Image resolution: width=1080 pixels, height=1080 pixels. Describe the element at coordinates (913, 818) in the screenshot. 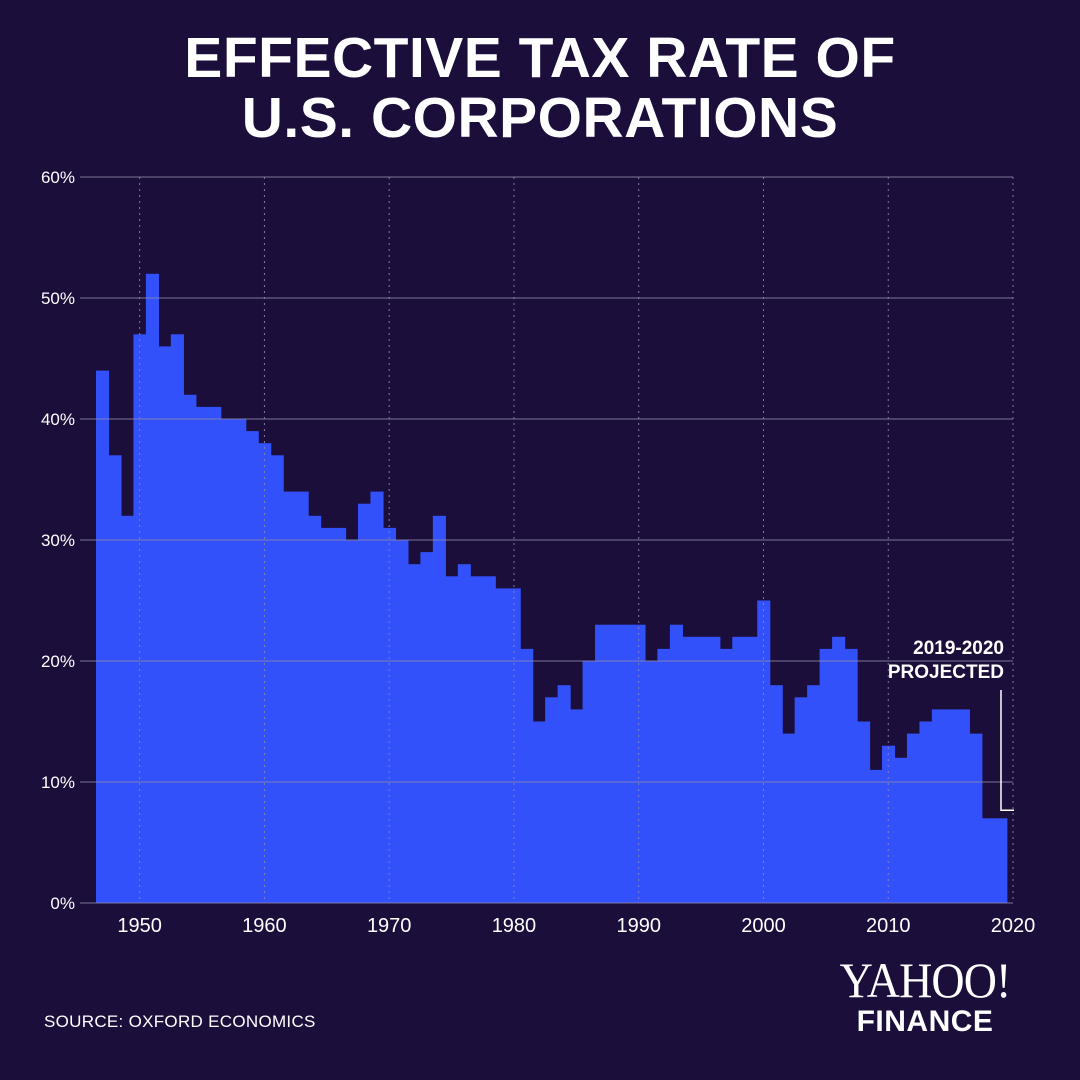

I see `bar-2012` at that location.